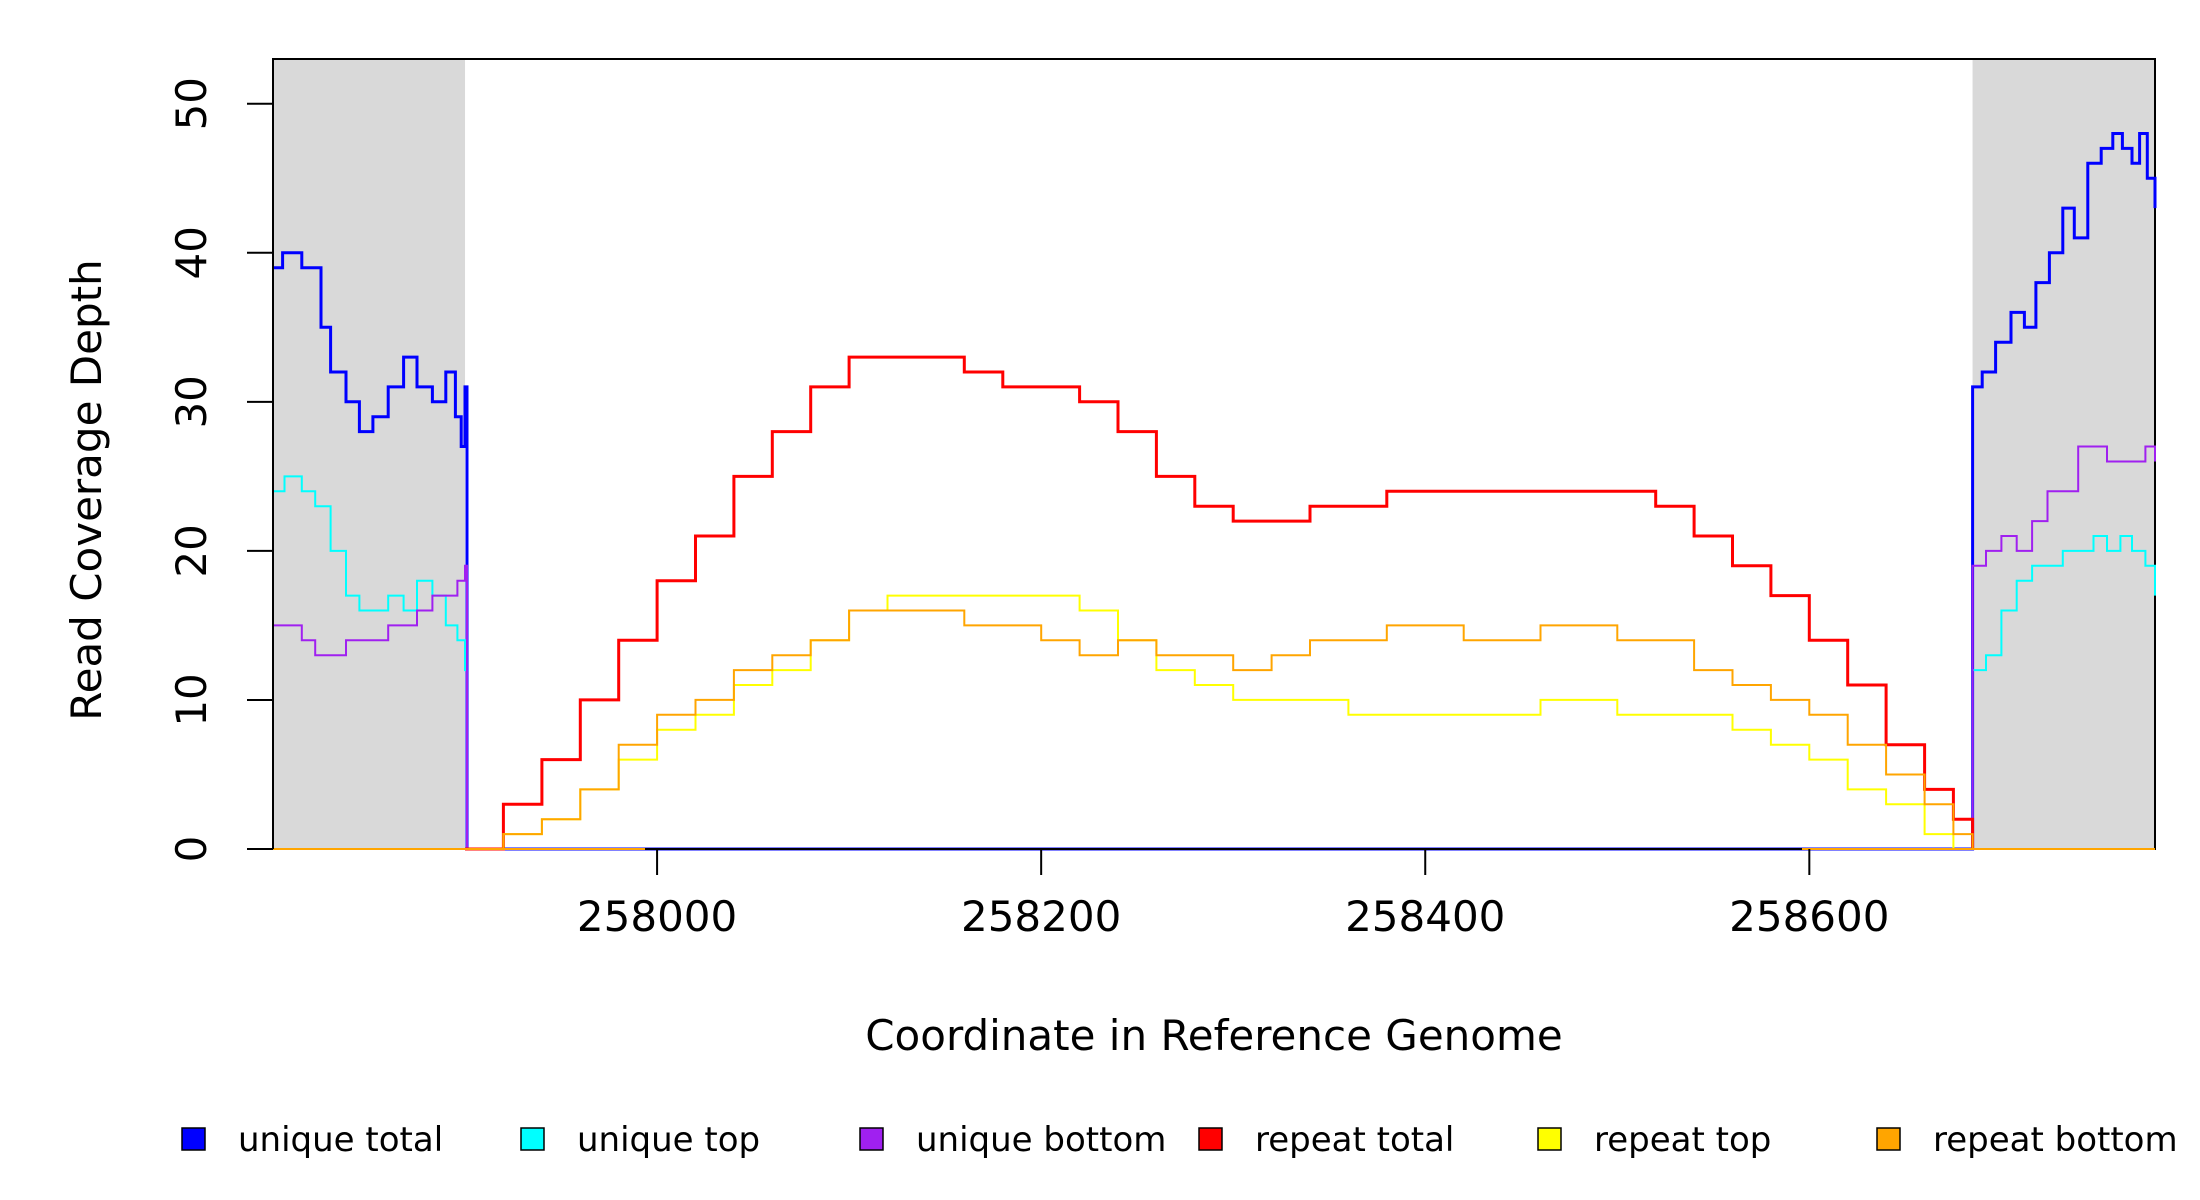  What do you see at coordinates (1809, 916) in the screenshot?
I see `x-tick-label: 258600` at bounding box center [1809, 916].